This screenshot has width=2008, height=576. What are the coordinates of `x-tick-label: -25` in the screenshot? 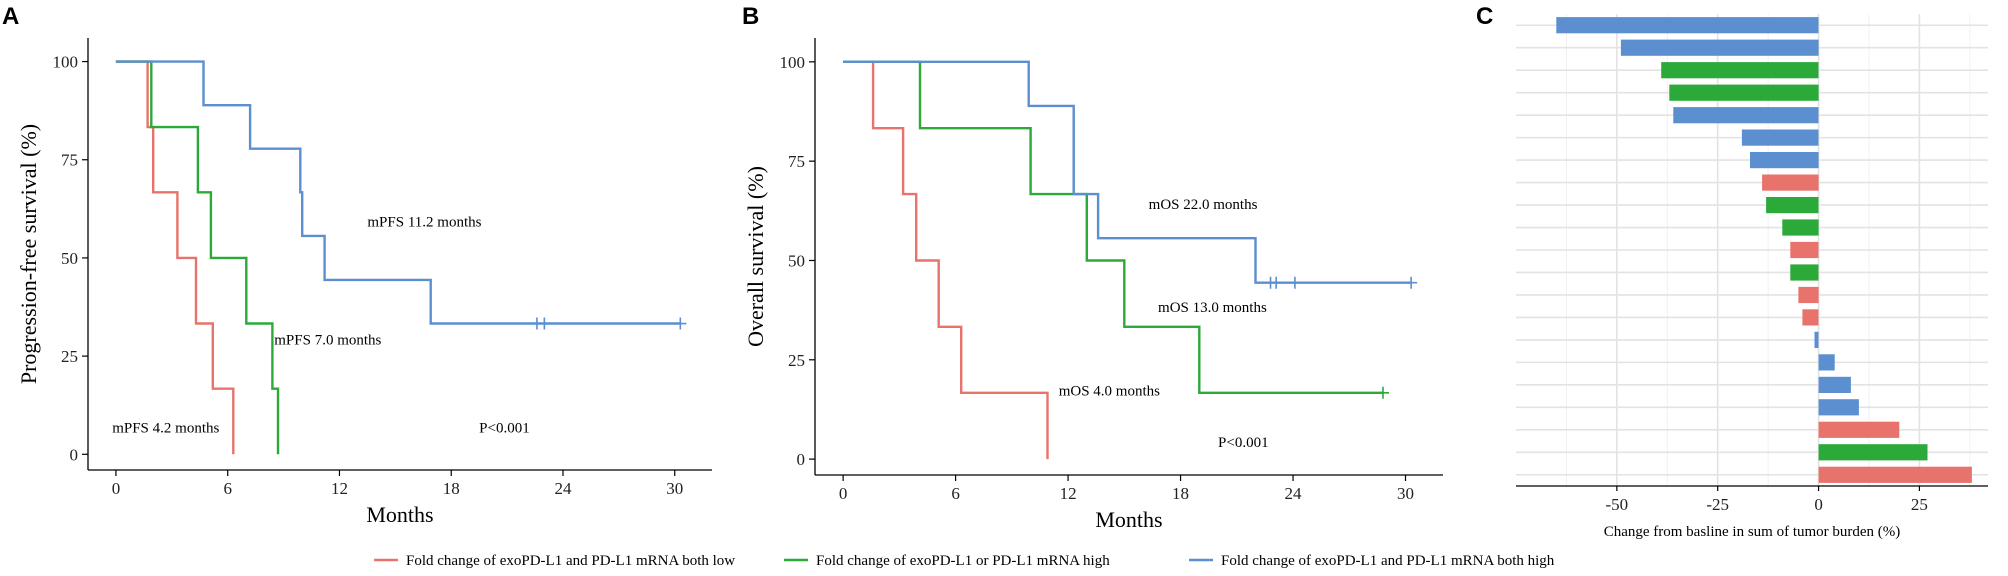 It's located at (1717, 504).